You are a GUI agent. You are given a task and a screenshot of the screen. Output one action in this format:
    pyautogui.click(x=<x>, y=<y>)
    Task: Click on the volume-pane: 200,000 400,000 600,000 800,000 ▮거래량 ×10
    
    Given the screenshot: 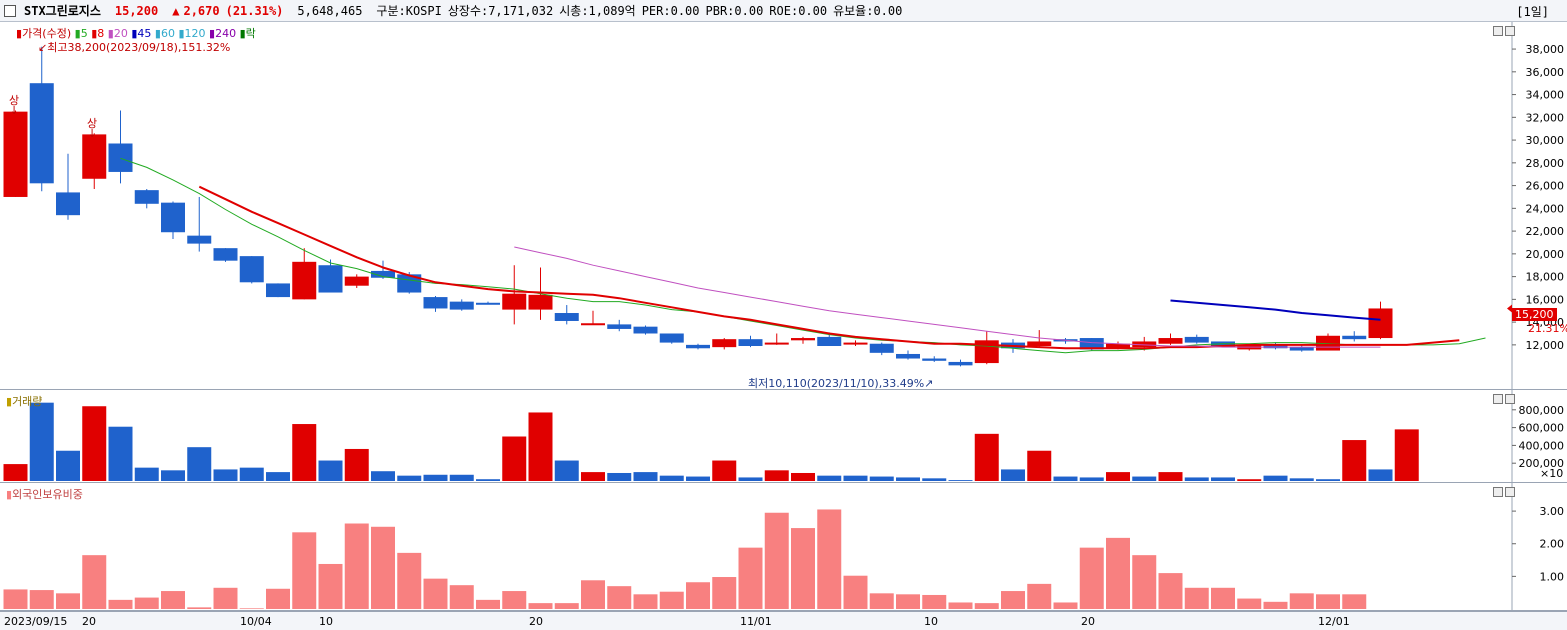 What is the action you would take?
    pyautogui.click(x=783, y=436)
    